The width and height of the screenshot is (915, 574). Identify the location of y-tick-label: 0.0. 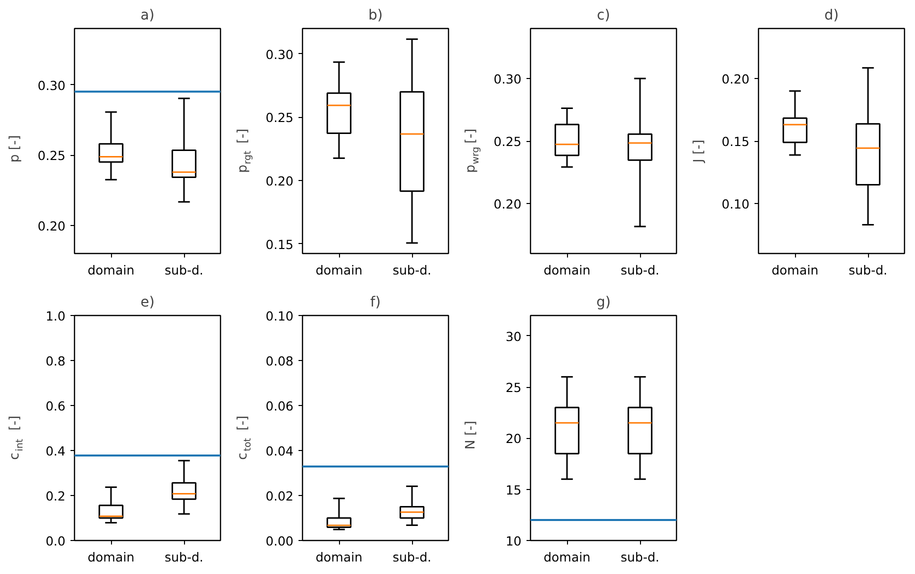
(56, 541).